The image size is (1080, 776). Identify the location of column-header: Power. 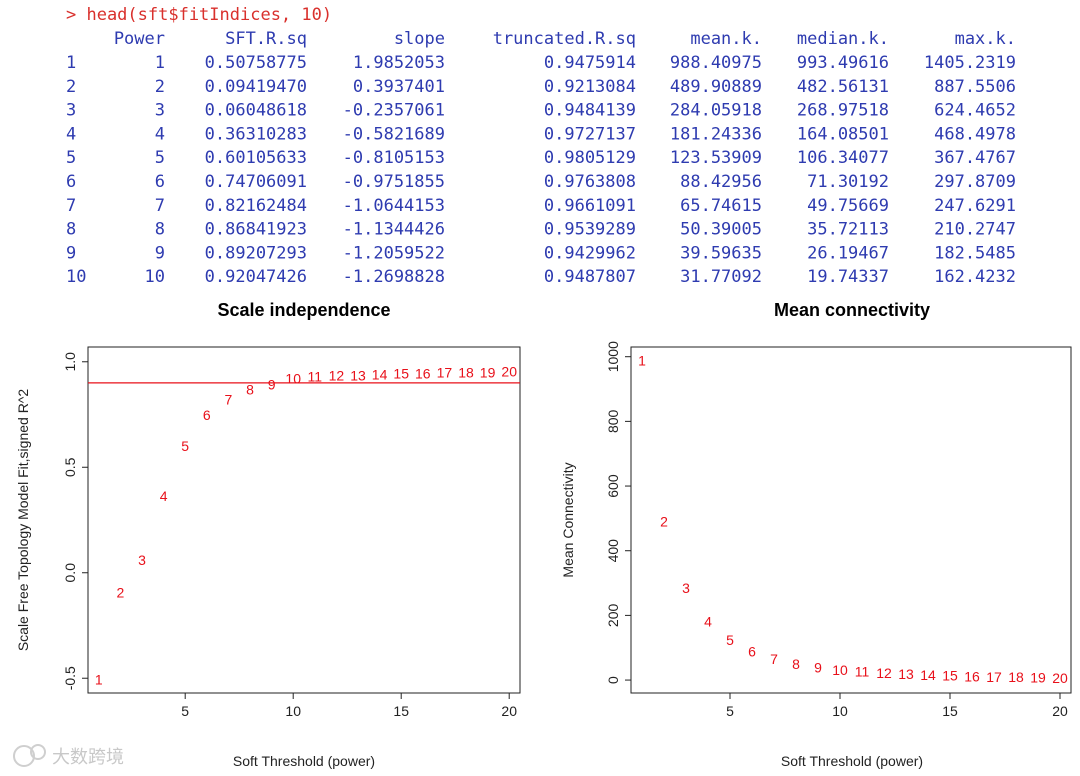
(139, 39).